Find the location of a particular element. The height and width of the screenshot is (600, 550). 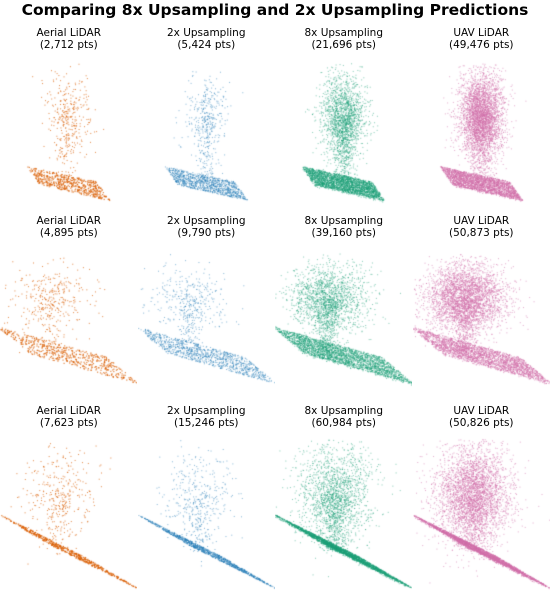

panel-title: 8x Upsampling (60,984 pts) is located at coordinates (344, 417).